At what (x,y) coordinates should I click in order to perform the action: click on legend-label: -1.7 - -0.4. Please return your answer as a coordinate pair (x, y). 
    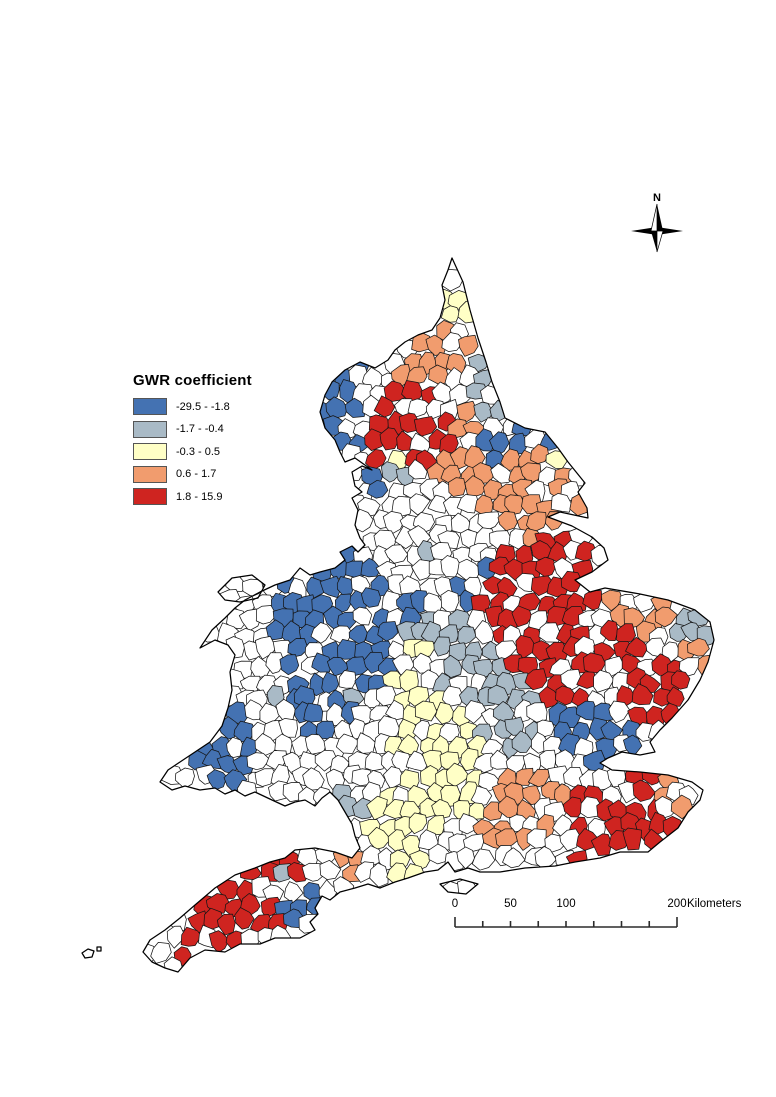
    Looking at the image, I should click on (200, 429).